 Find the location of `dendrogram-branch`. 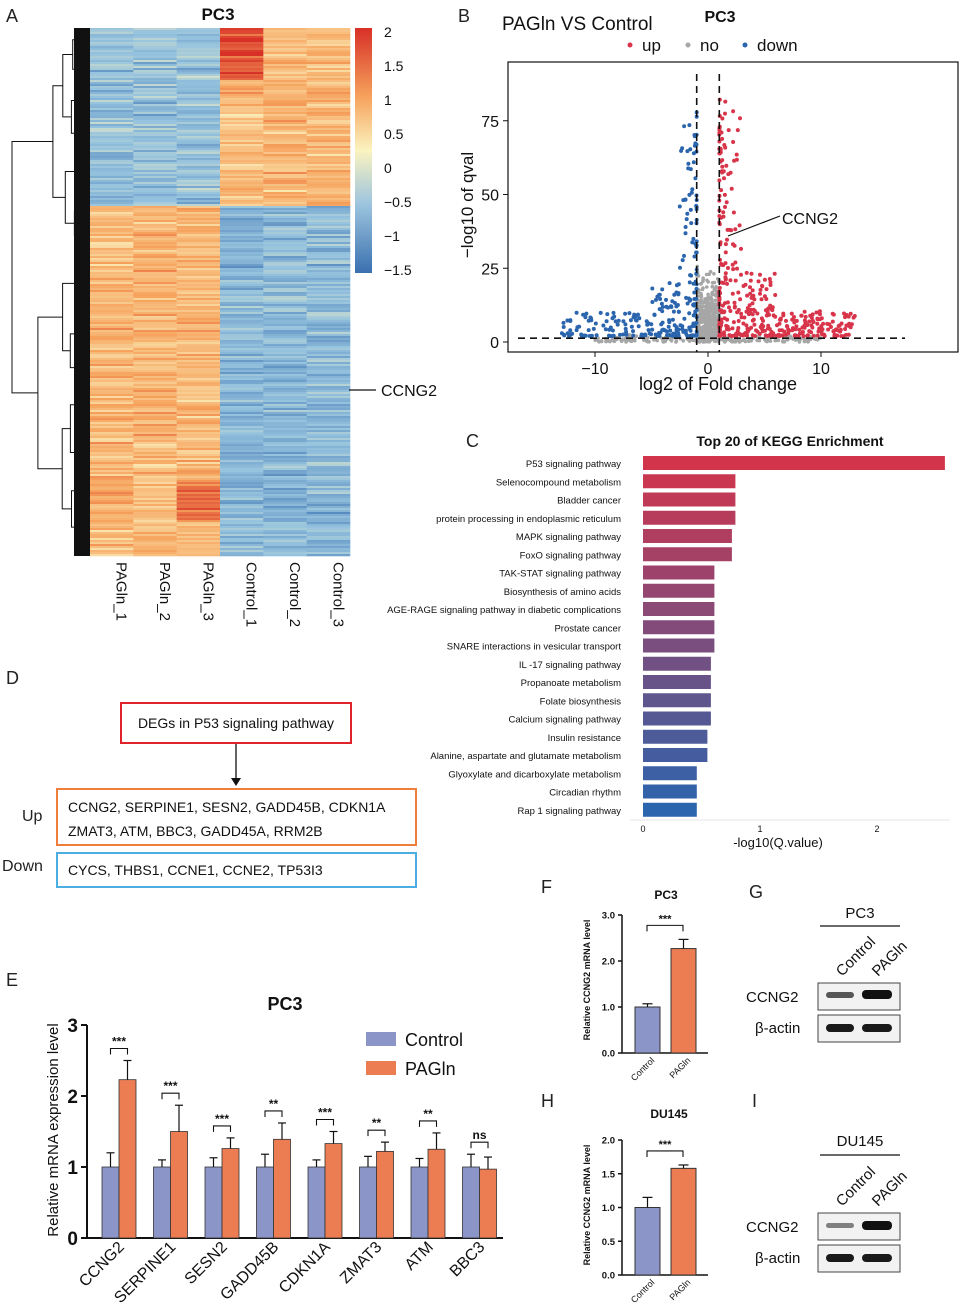

dendrogram-branch is located at coordinates (67, 86).